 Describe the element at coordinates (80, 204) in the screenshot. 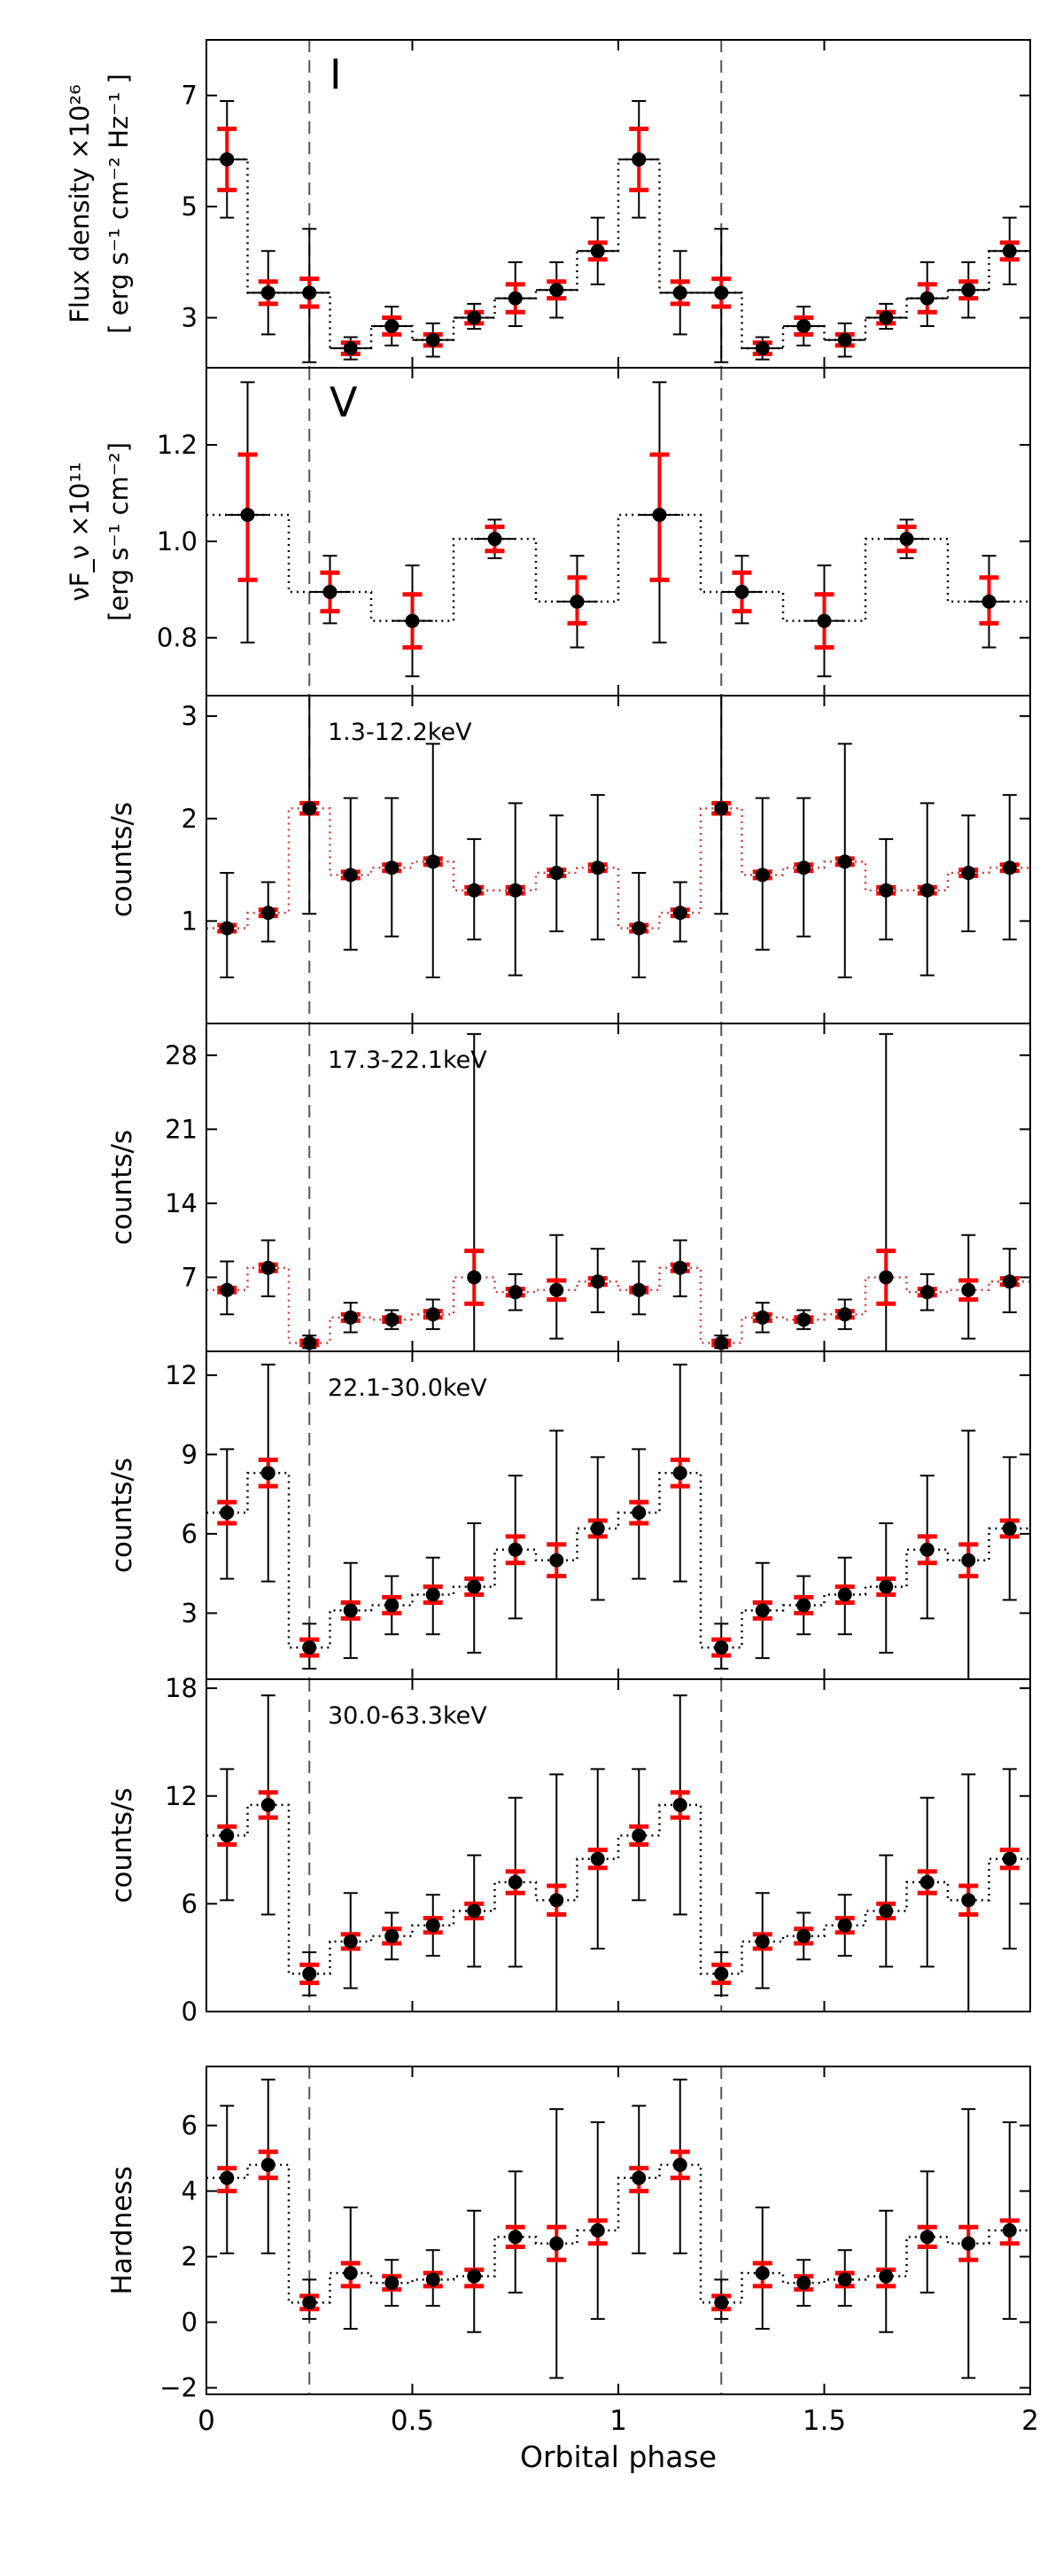

I see `y-axis-label: Flux density ×10²⁶` at that location.